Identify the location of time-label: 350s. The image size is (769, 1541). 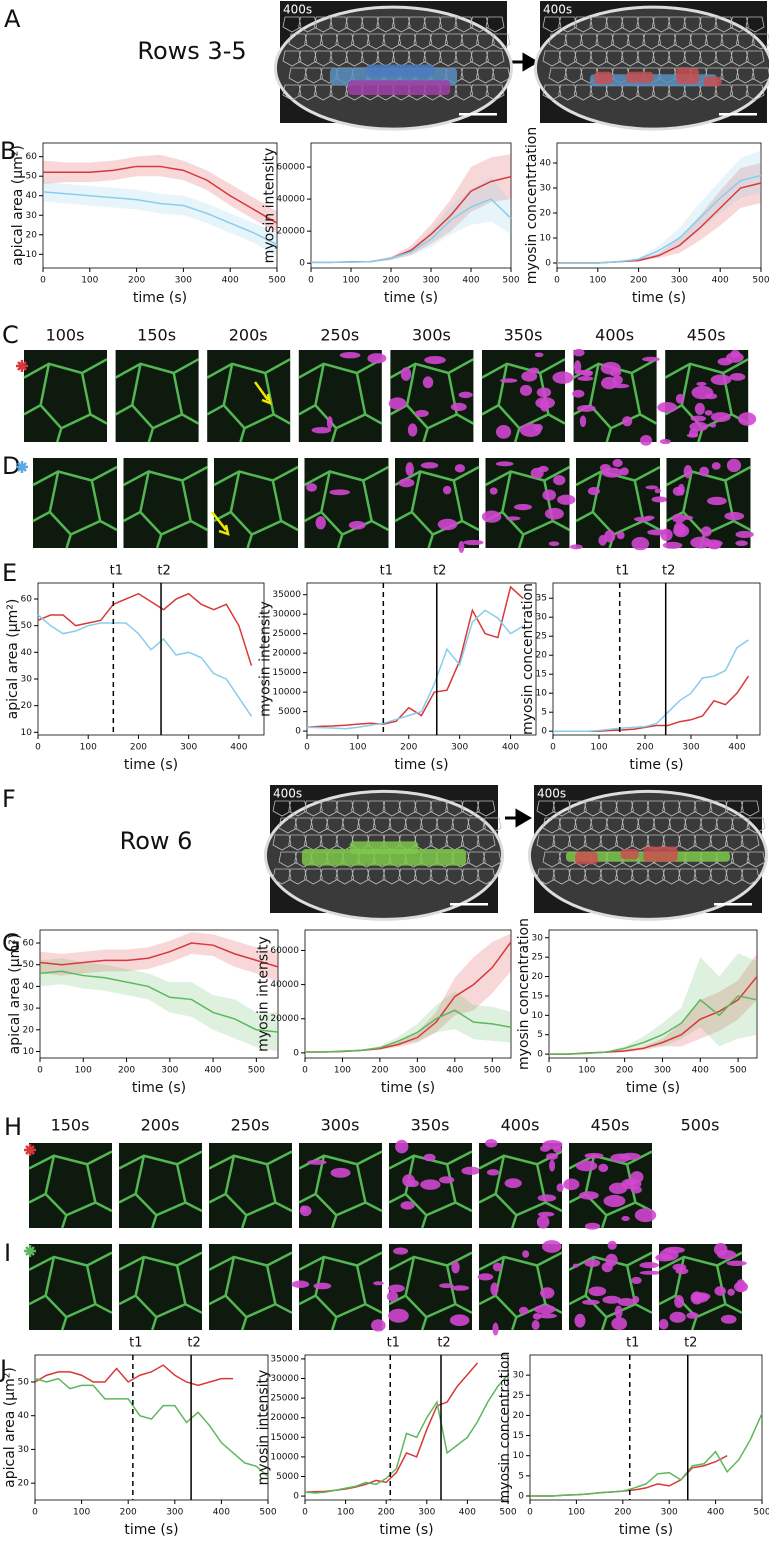
(430, 1125).